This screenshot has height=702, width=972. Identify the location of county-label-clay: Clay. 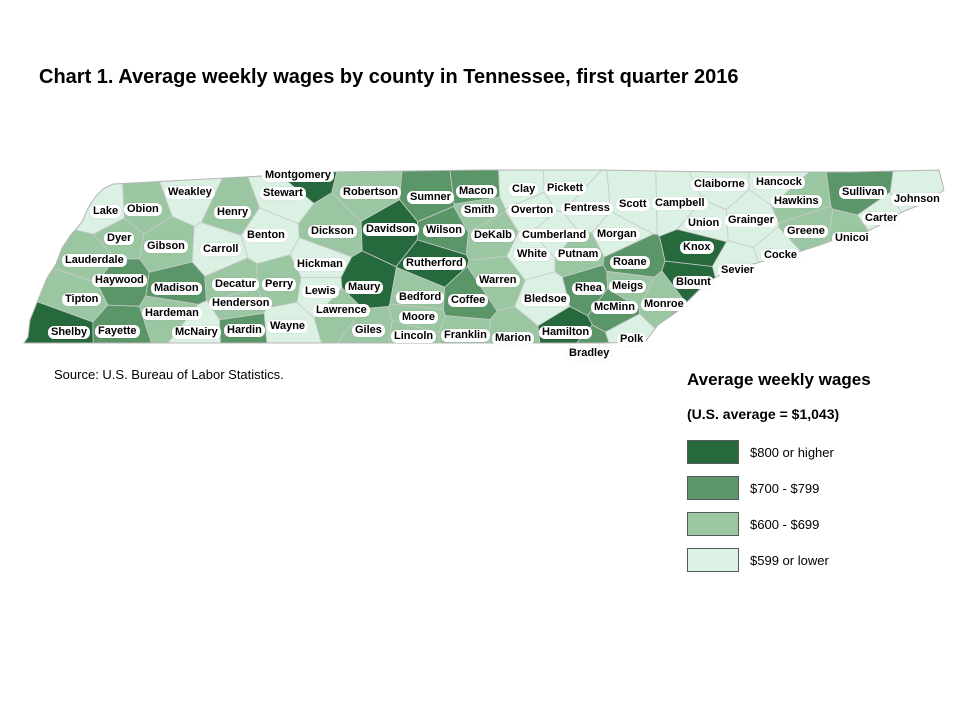
(524, 189).